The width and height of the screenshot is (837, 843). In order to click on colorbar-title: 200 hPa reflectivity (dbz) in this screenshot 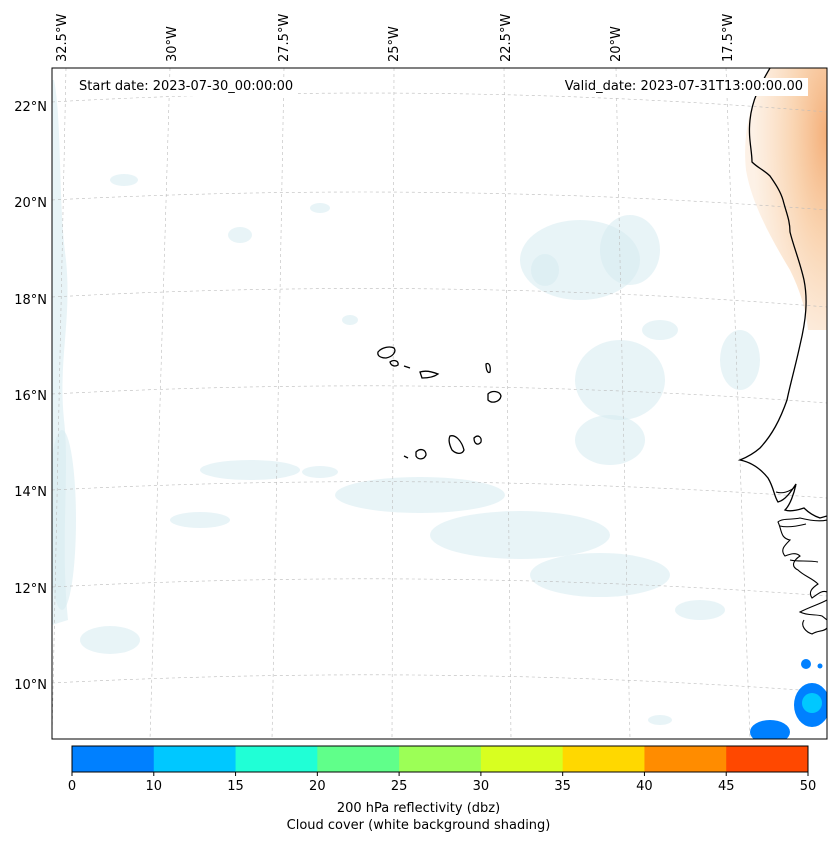, I will do `click(418, 808)`.